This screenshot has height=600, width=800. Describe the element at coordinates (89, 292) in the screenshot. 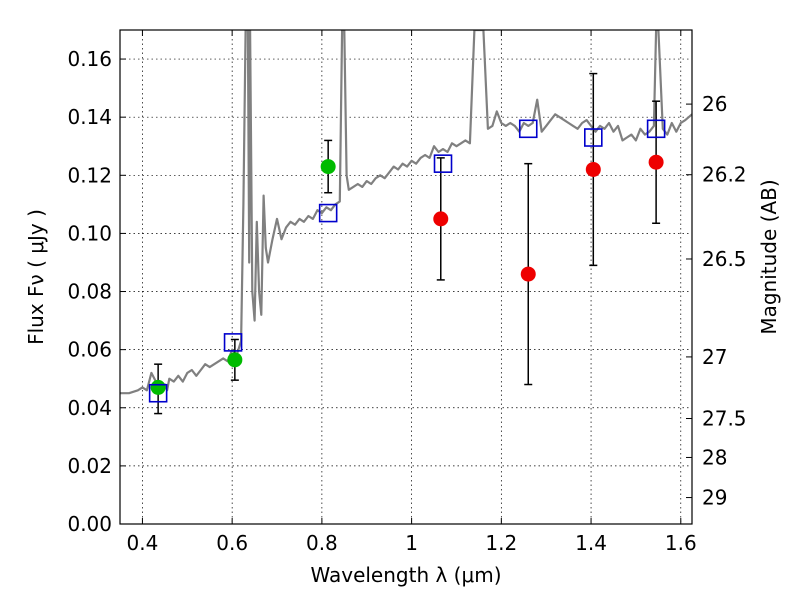

I see `y-tick-label: 0.08` at that location.